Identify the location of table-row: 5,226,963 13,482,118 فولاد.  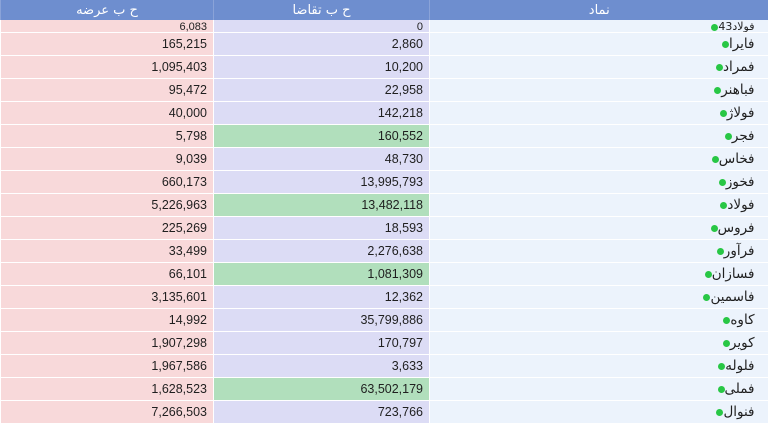
(384, 205).